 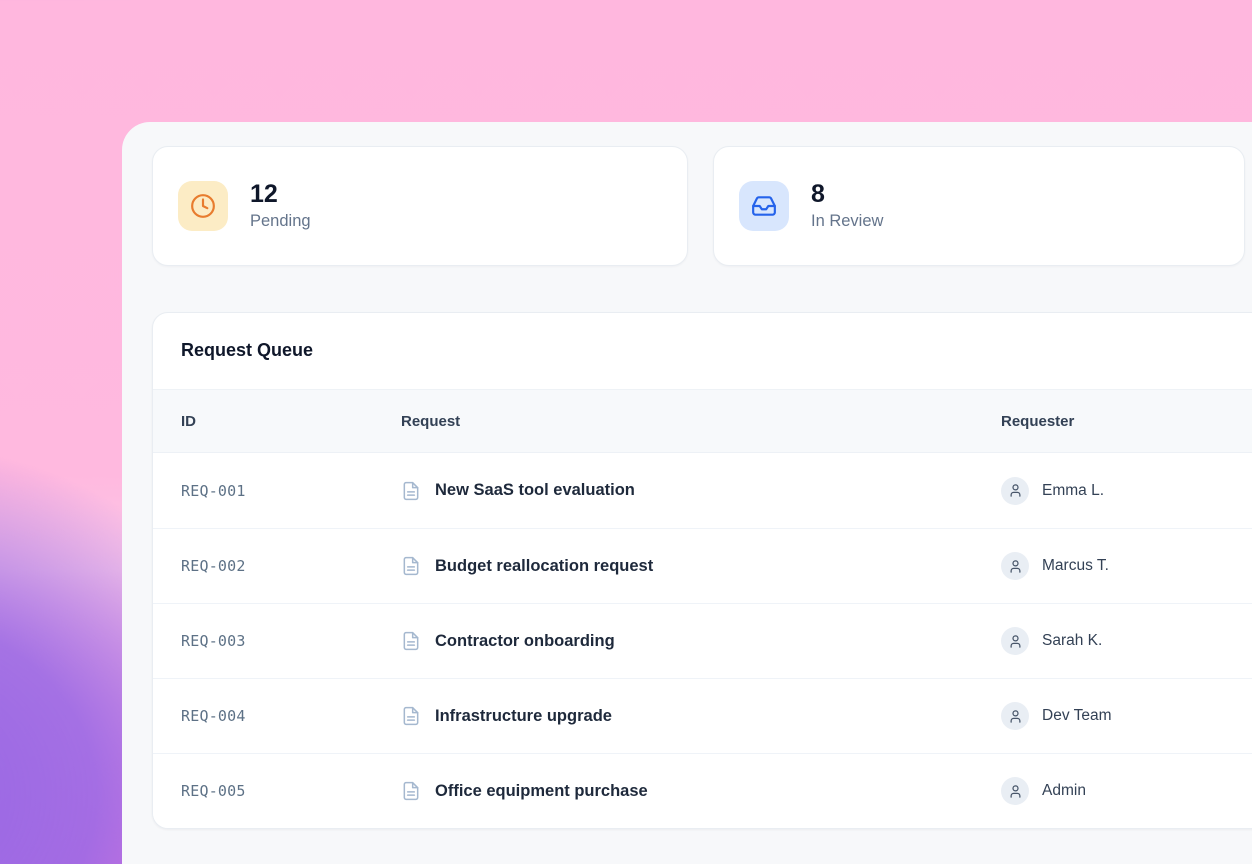 I want to click on request-title: New SaaS tool evaluation, so click(x=535, y=490).